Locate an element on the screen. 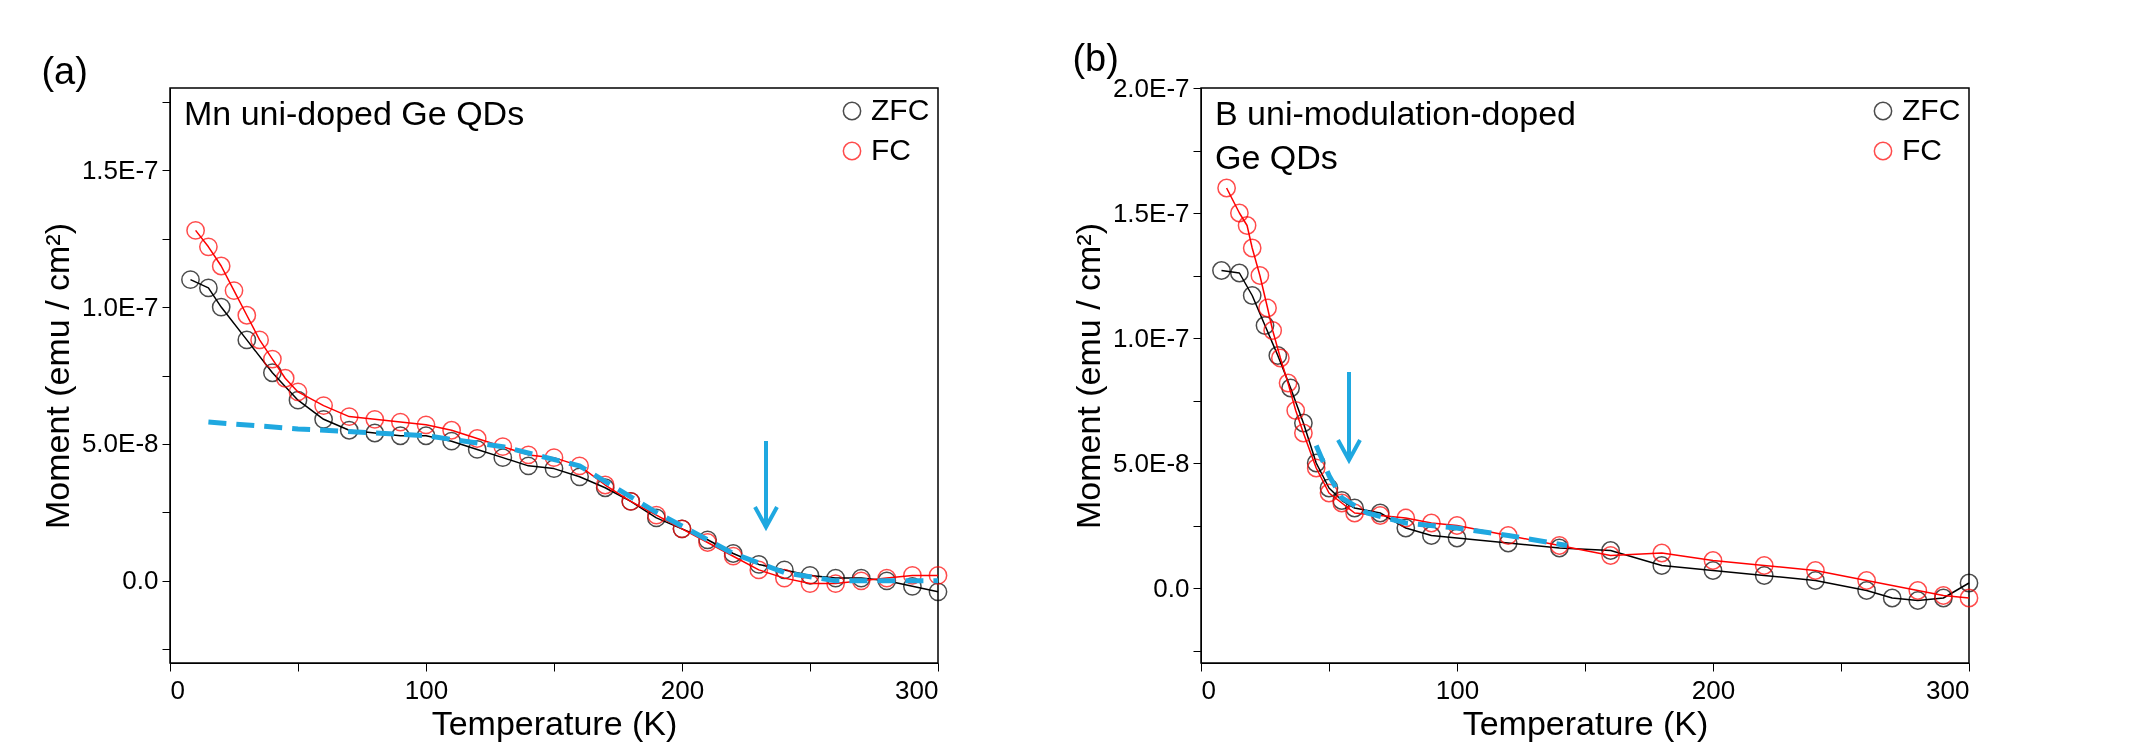  chart-title: (a) is located at coordinates (64, 71).